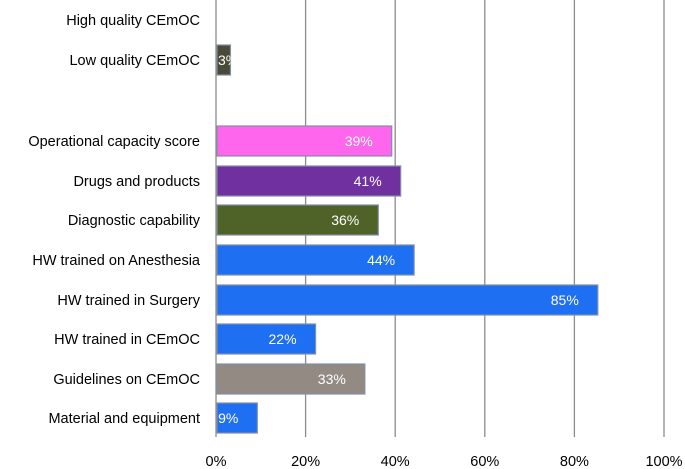  What do you see at coordinates (126, 380) in the screenshot?
I see `category-label: Guidelines on CEmOC` at bounding box center [126, 380].